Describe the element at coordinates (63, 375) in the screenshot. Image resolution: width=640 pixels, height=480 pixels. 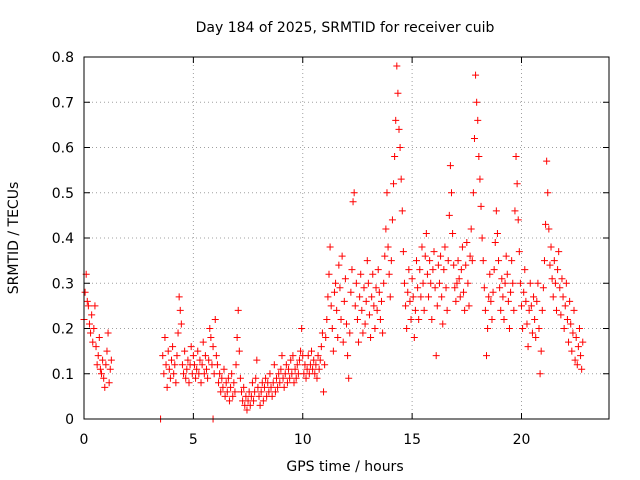
I see `y-tick-label: 0.1` at that location.